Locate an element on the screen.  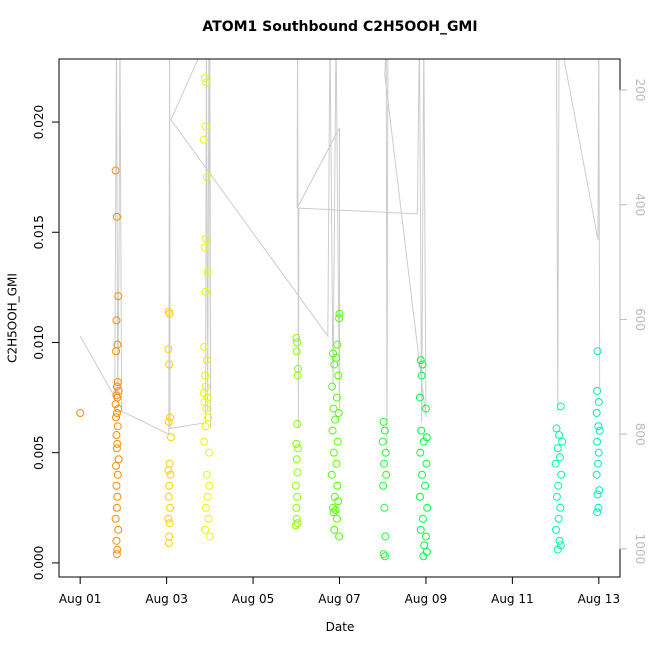
y-tick-label: 0.015 is located at coordinates (39, 232).